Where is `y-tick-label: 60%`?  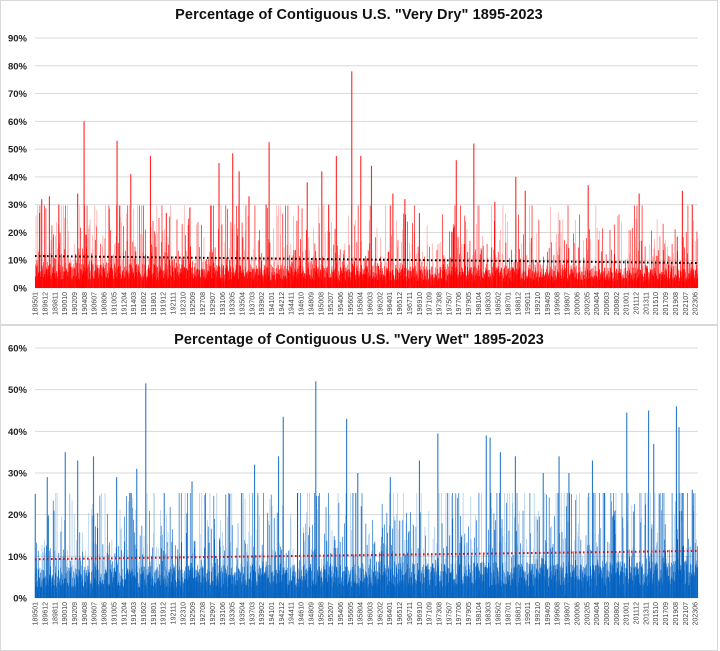
y-tick-label: 60% is located at coordinates (18, 349).